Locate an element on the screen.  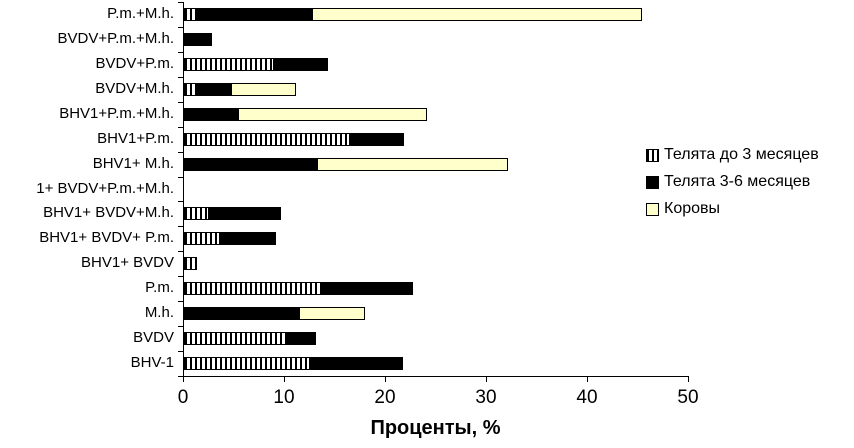
category-label: BHV1+ BVDV+M.h. is located at coordinates (108, 213).